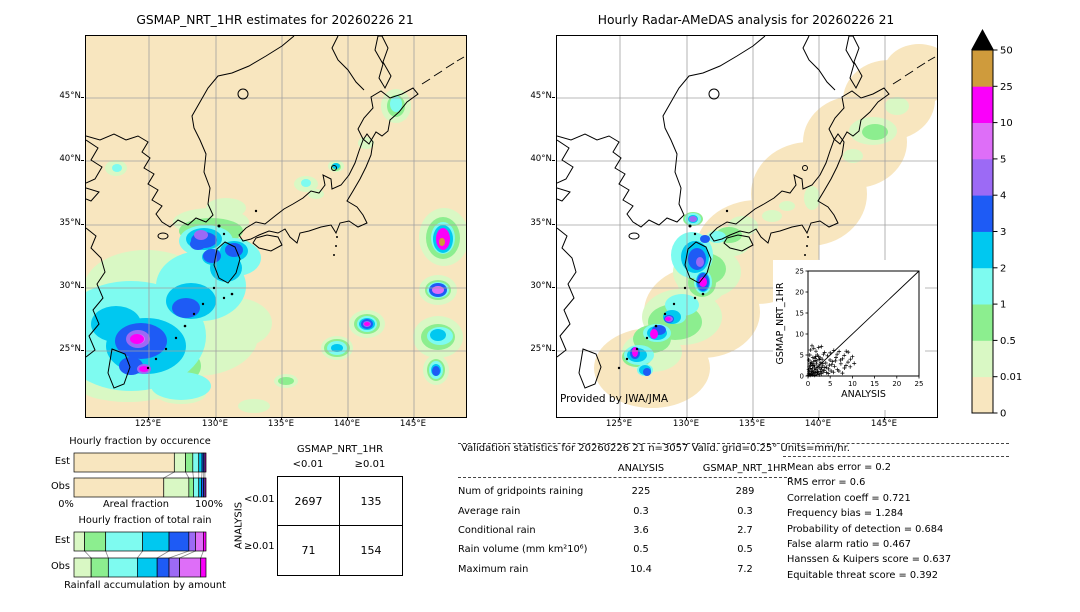 This screenshot has width=1080, height=612. I want to click on table-row: Maximum rain 10.4 7.2, so click(637, 569).